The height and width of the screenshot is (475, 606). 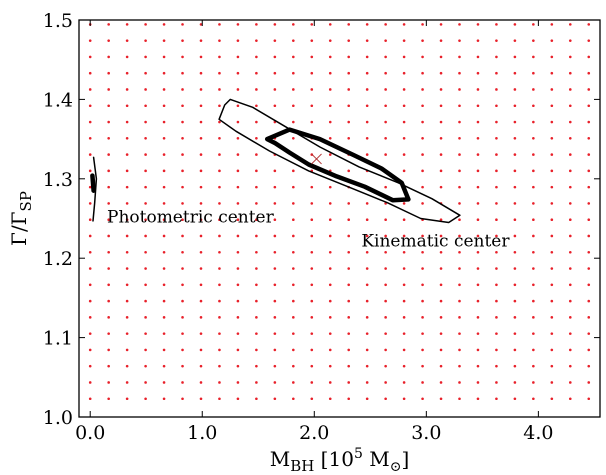 I want to click on x-tick-label: 0.0, so click(x=90, y=433).